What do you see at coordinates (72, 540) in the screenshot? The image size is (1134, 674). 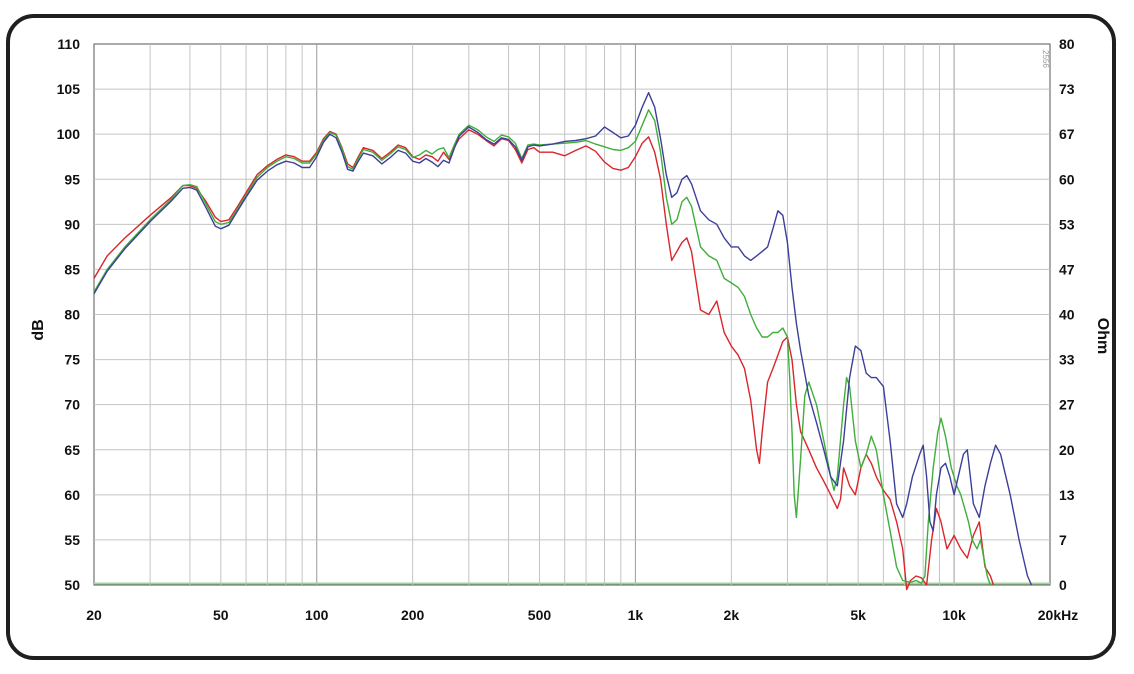 I see `y-tick-label: 55` at bounding box center [72, 540].